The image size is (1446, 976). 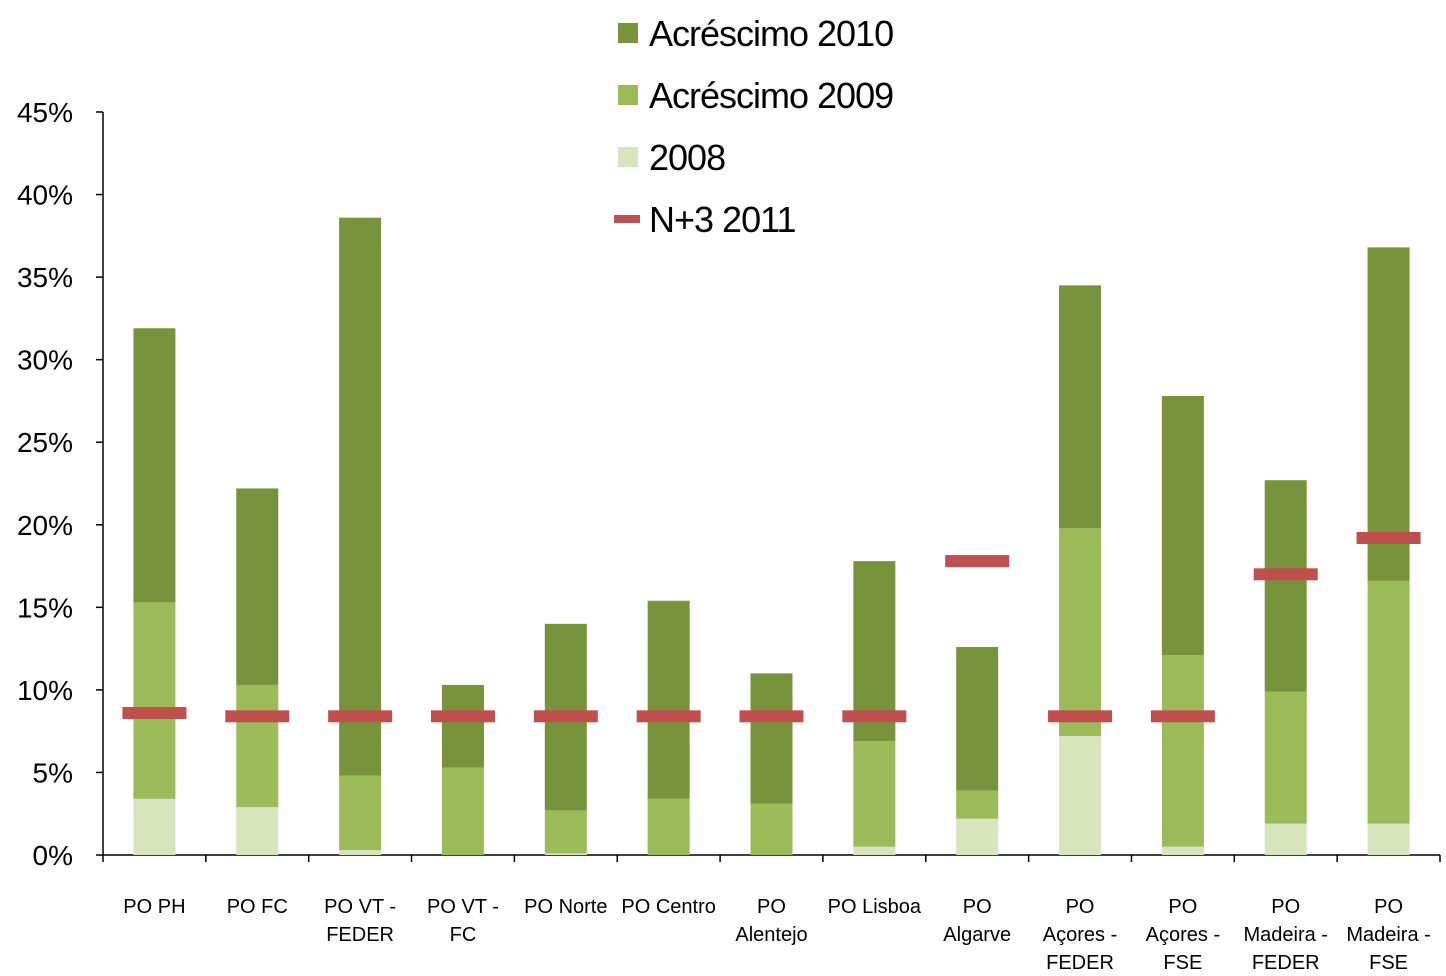 What do you see at coordinates (977, 921) in the screenshot?
I see `x-tick-label: PO Algarve` at bounding box center [977, 921].